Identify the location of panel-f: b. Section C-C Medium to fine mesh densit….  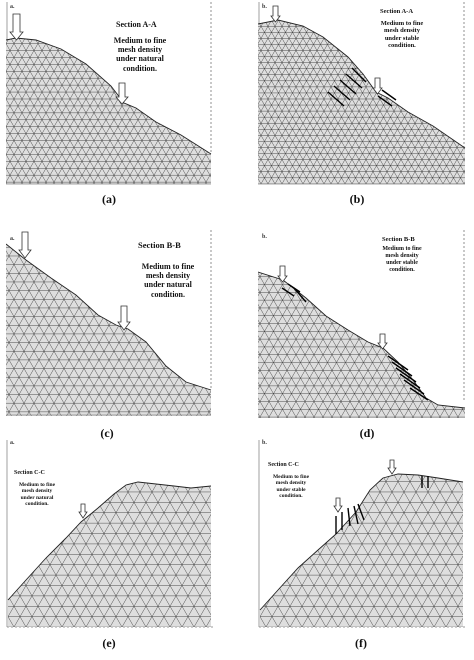
(362, 534).